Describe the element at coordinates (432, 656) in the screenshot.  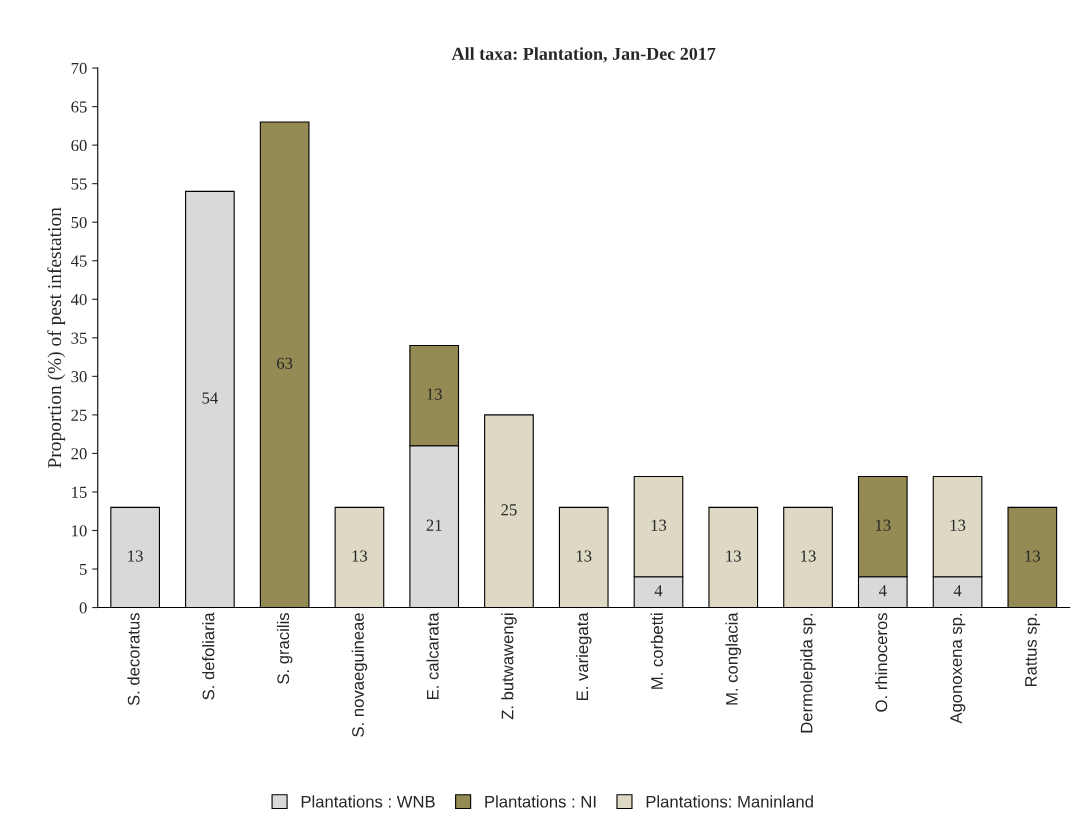
I see `x-tick-label: E. calcarata` at that location.